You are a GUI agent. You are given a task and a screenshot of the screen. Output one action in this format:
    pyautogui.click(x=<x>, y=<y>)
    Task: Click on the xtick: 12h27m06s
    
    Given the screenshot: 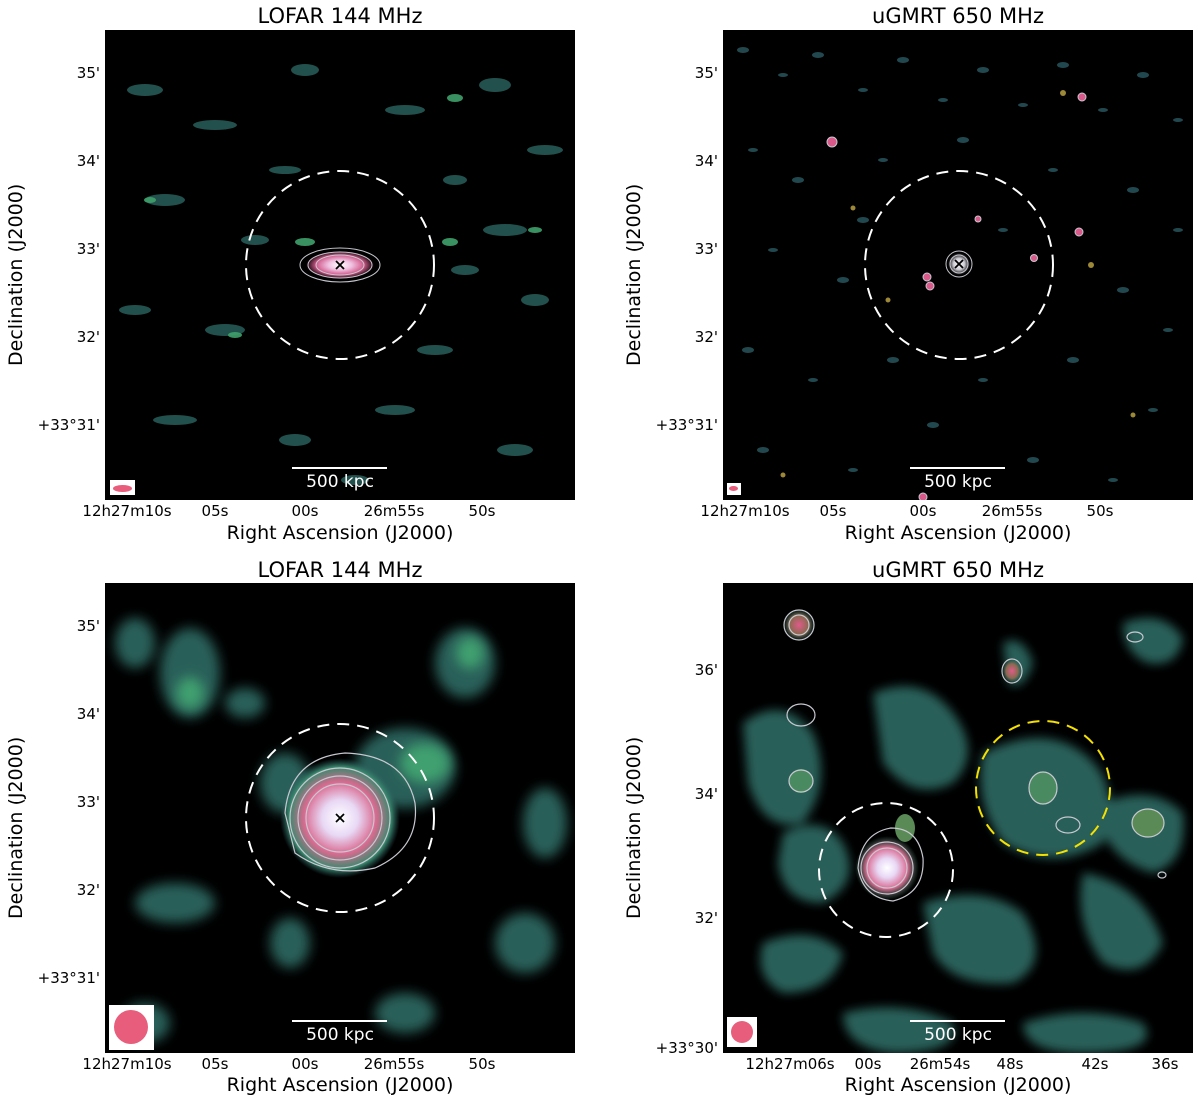 What is the action you would take?
    pyautogui.click(x=790, y=1064)
    